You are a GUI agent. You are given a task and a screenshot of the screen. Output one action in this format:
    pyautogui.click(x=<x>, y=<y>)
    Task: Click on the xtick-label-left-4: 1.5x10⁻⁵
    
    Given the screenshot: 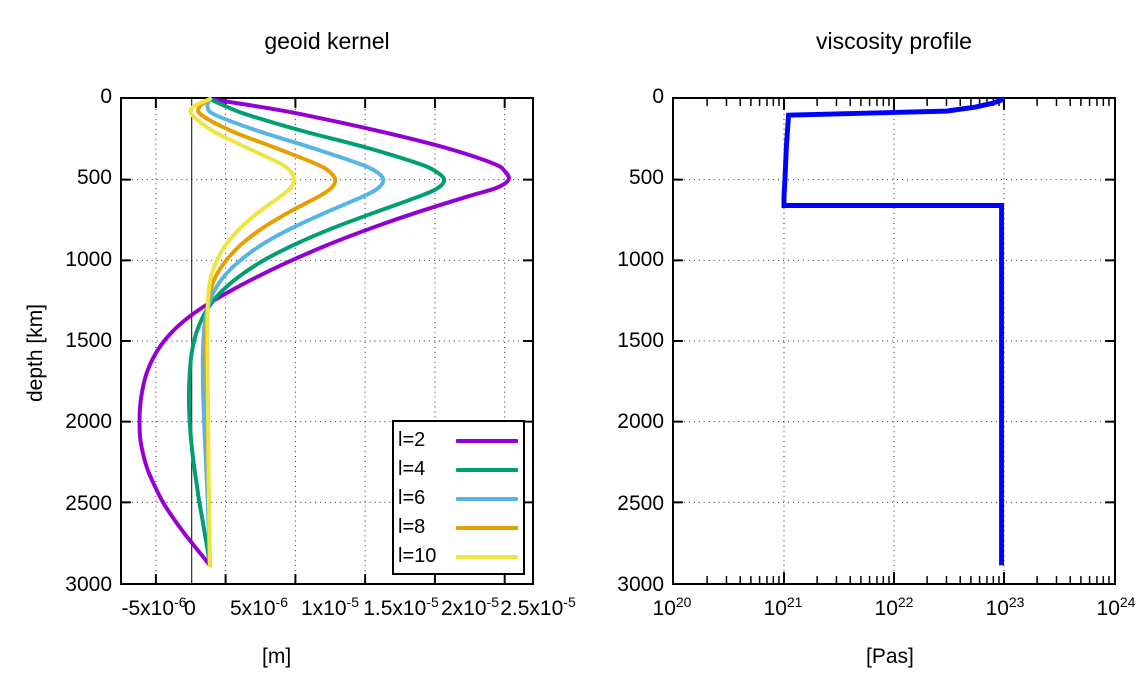 What is the action you would take?
    pyautogui.click(x=401, y=607)
    